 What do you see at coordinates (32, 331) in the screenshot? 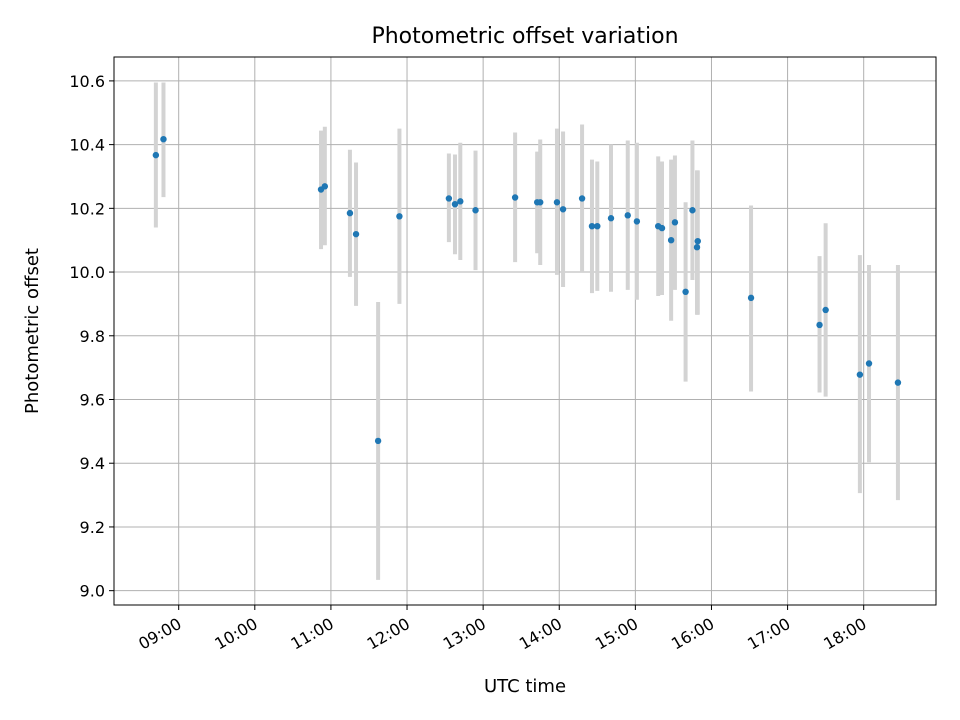
I see `y-axis-label: Photometric offset` at bounding box center [32, 331].